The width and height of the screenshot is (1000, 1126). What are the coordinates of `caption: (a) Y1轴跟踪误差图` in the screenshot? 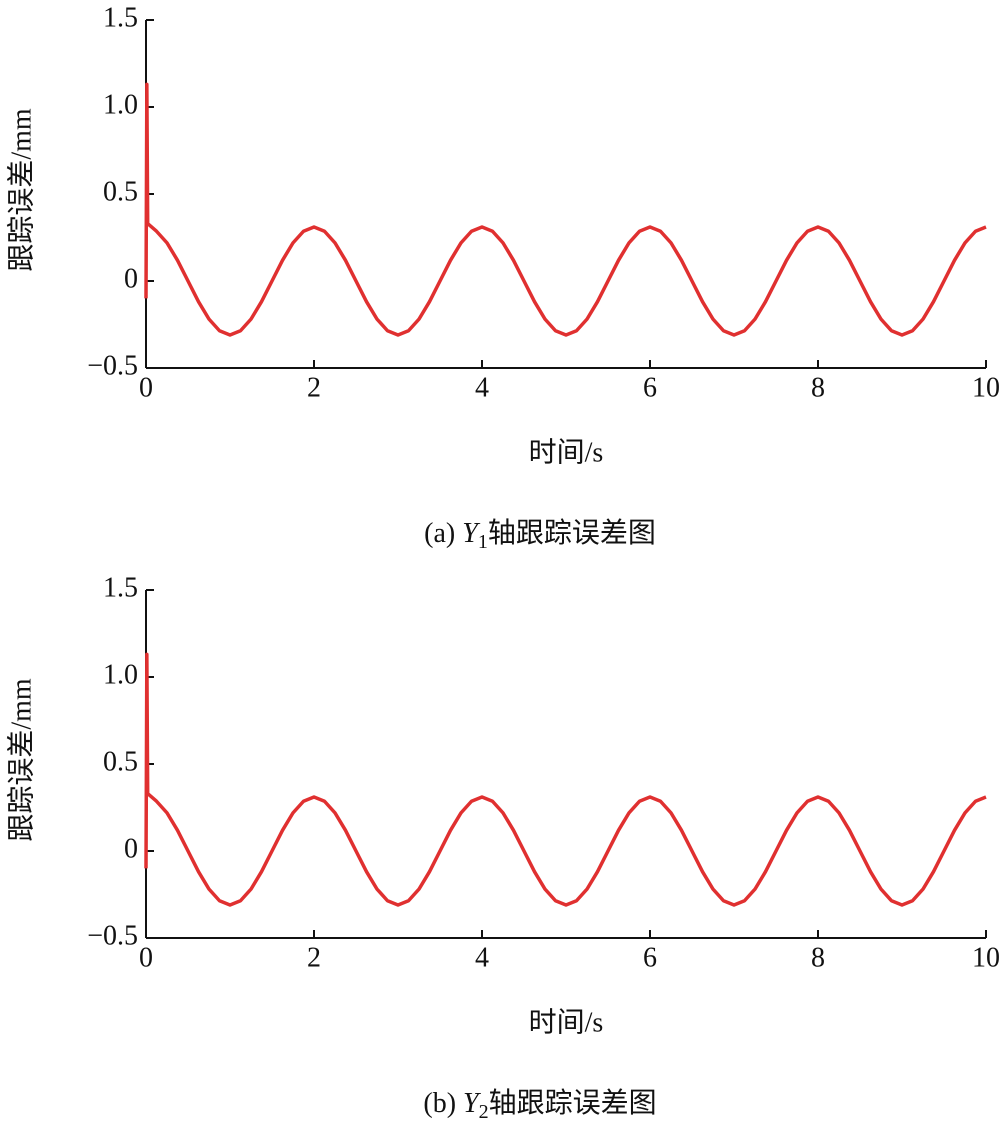 It's located at (540, 534).